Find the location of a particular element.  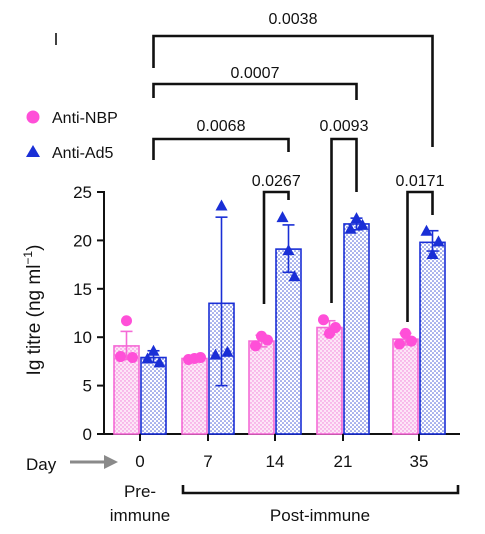

y-axis-title-close: ) is located at coordinates (34, 248).